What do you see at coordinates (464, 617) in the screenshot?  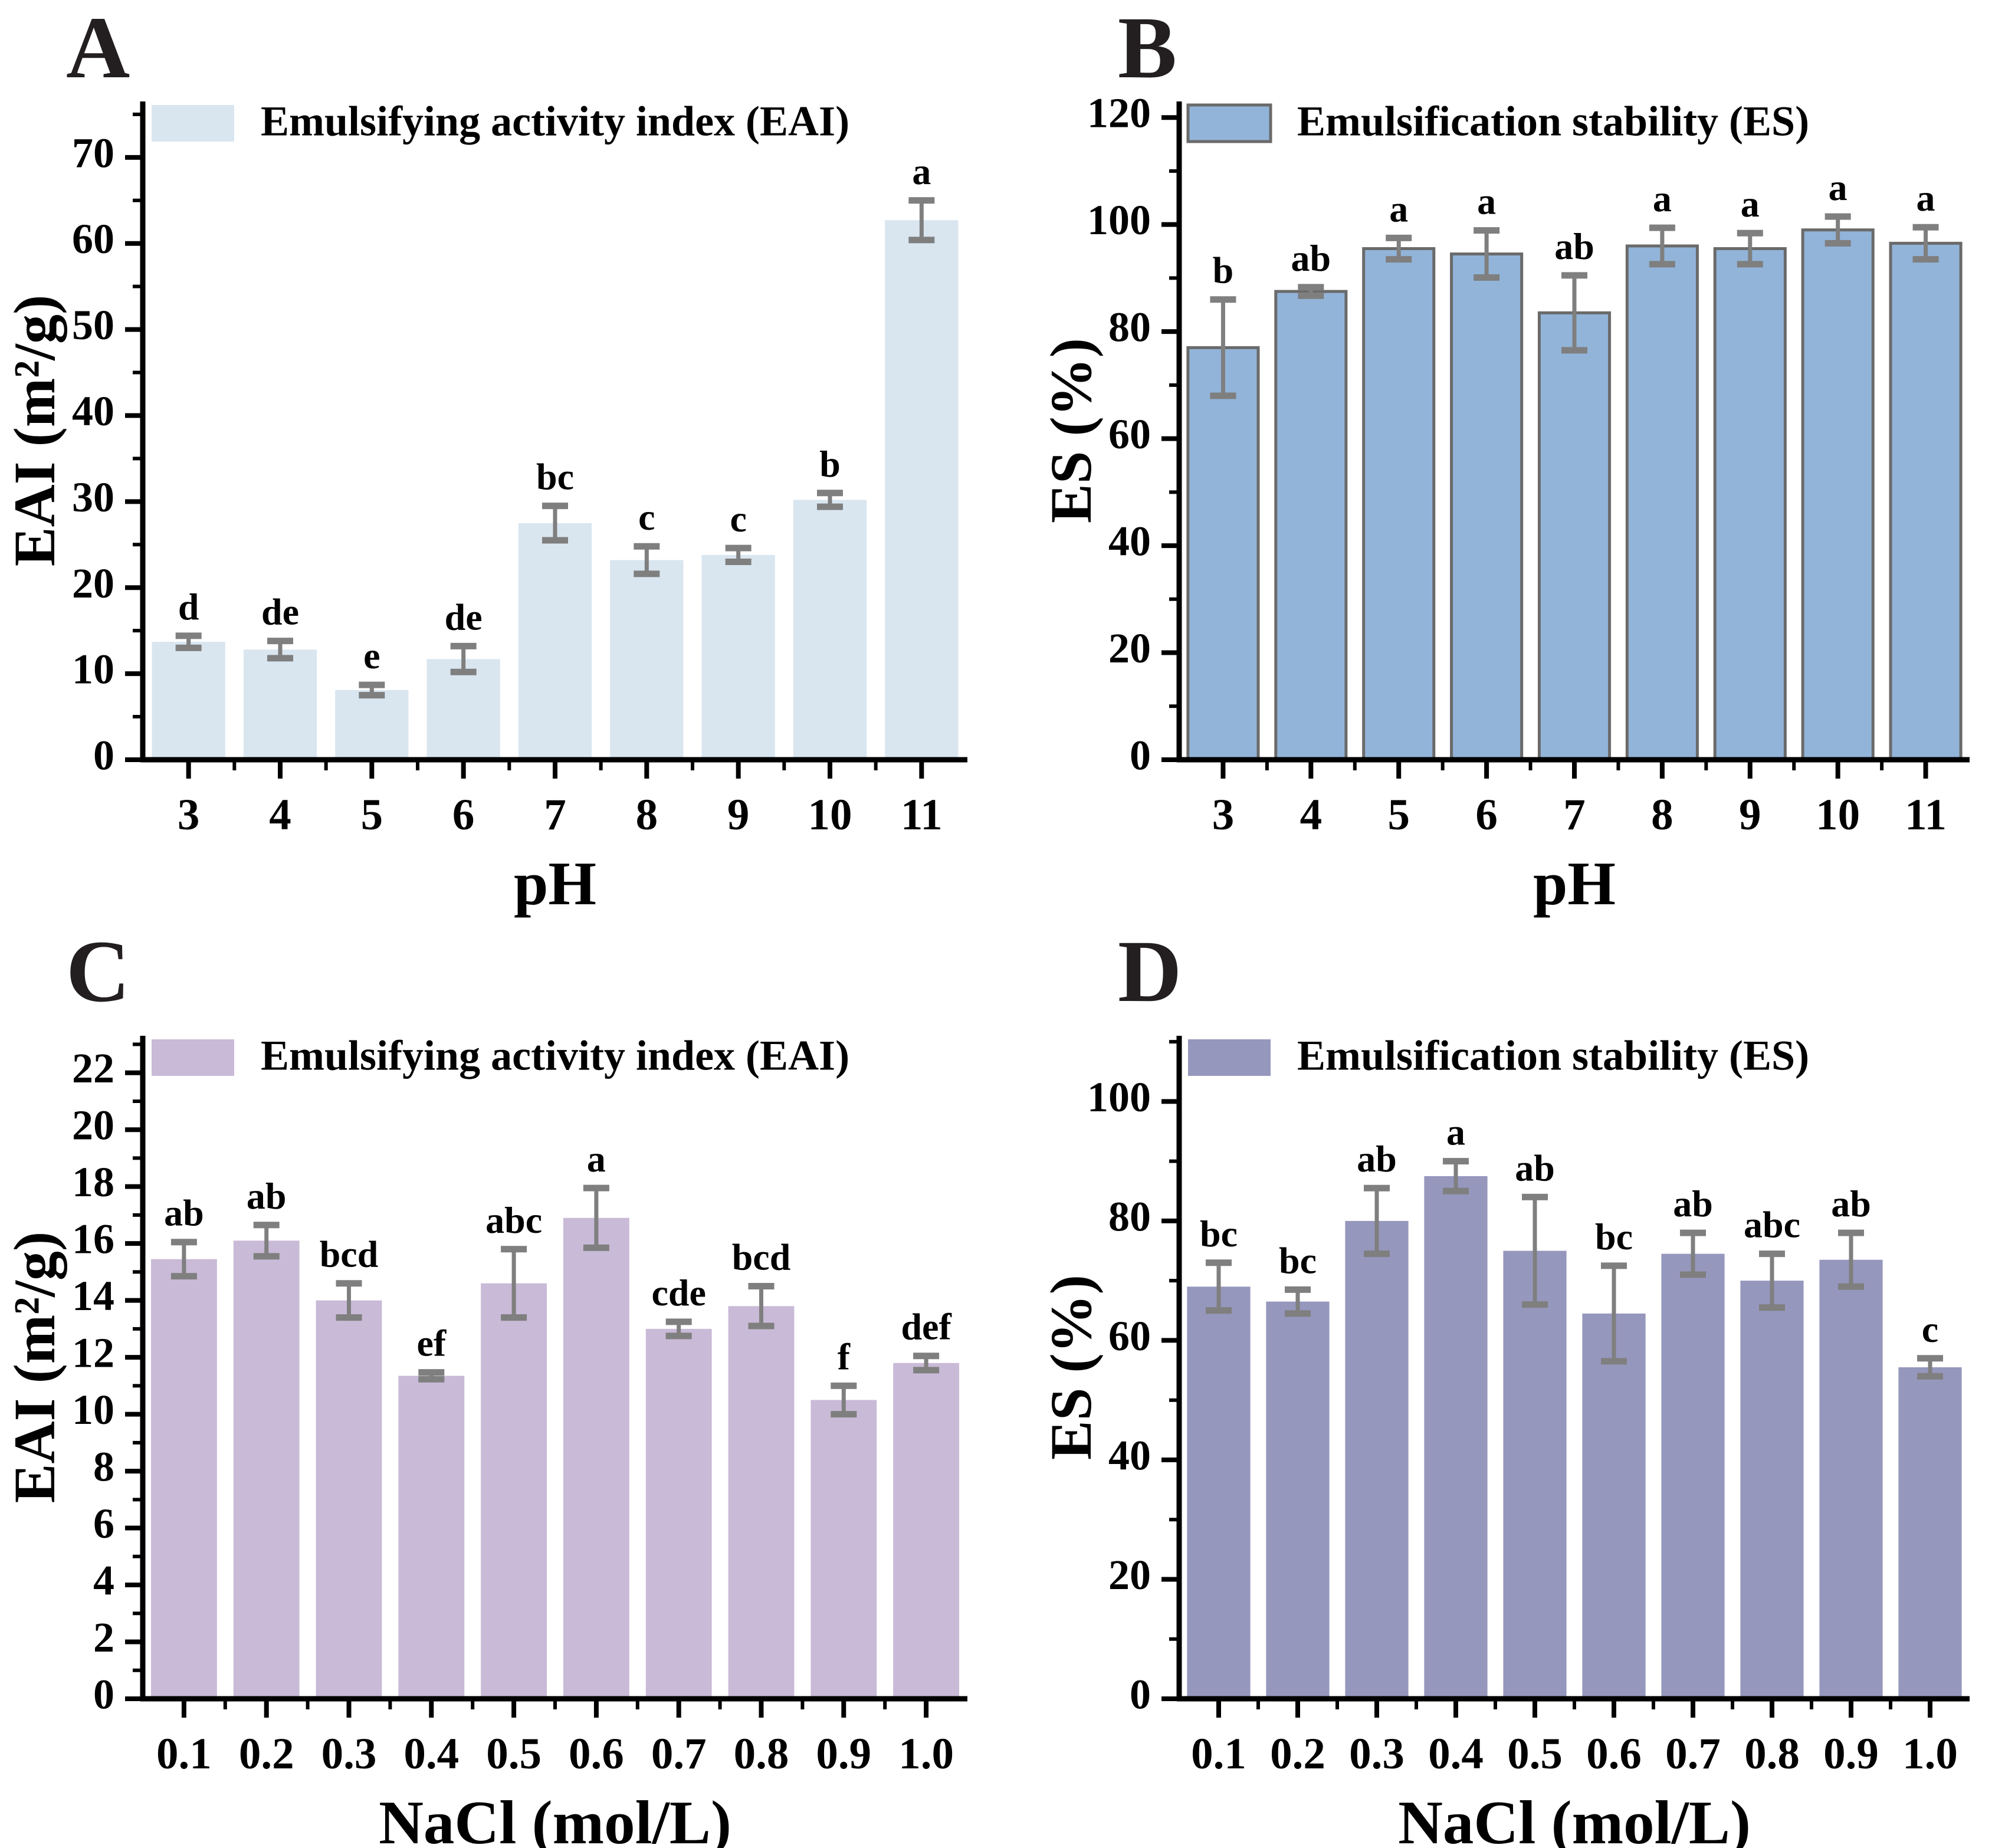 I see `sig-letter: de` at bounding box center [464, 617].